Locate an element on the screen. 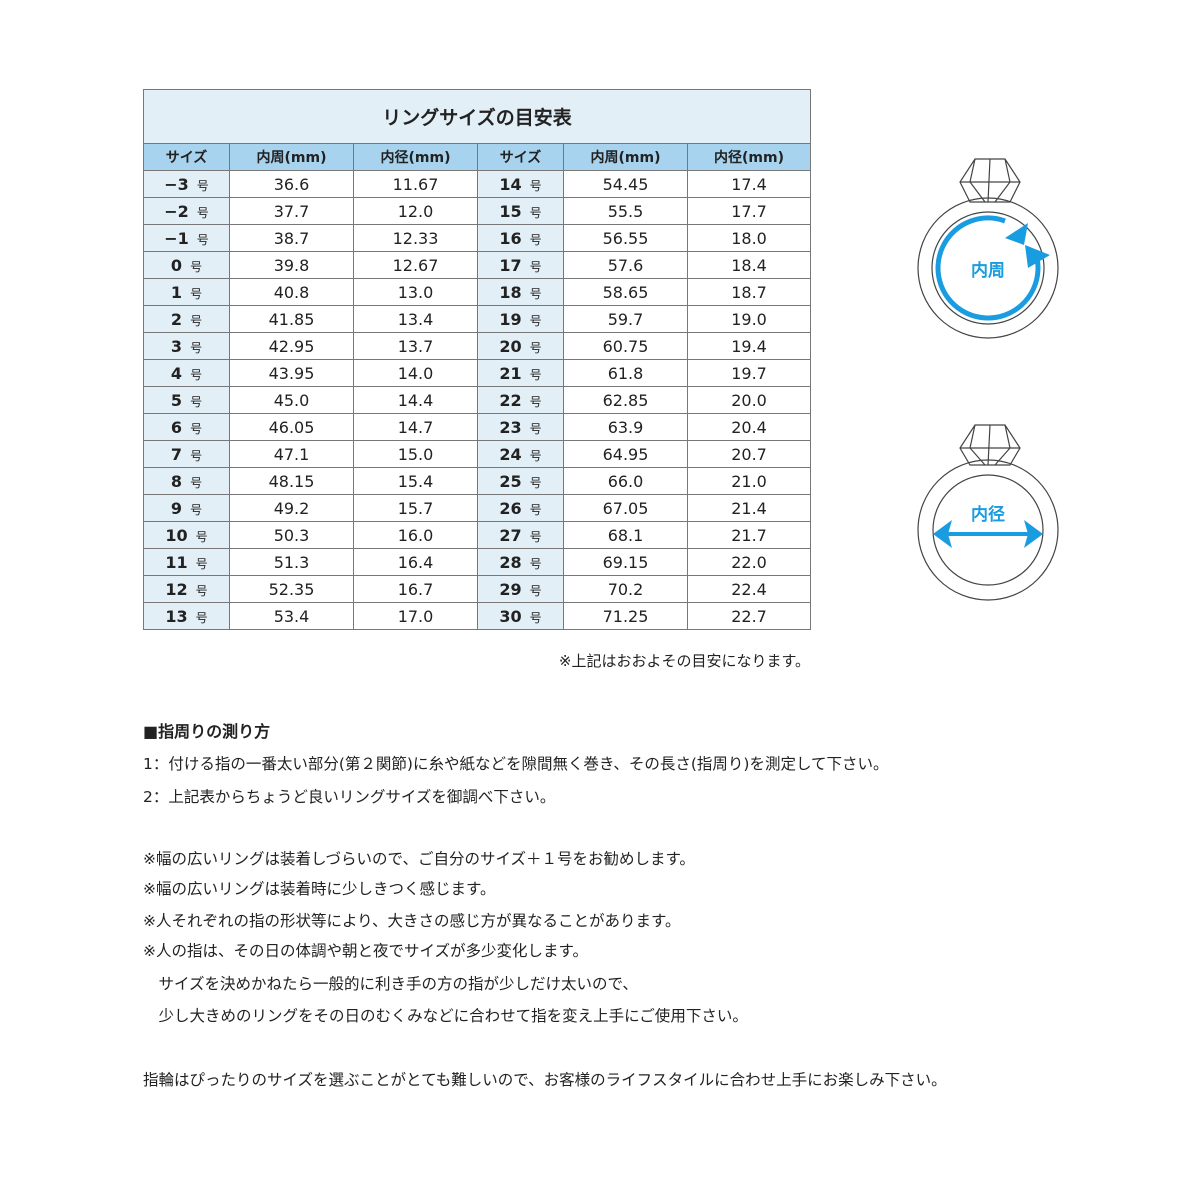  size-cell: 10 号 is located at coordinates (186, 535).